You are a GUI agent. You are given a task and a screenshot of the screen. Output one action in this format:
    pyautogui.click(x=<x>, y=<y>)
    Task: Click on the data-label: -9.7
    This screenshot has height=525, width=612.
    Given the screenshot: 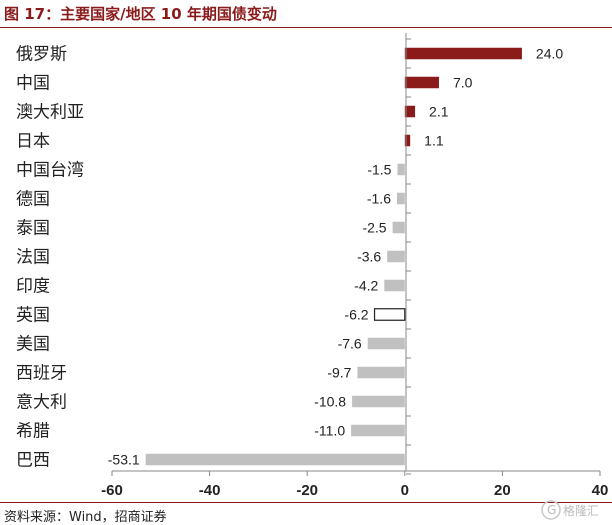 What is the action you would take?
    pyautogui.click(x=339, y=373)
    